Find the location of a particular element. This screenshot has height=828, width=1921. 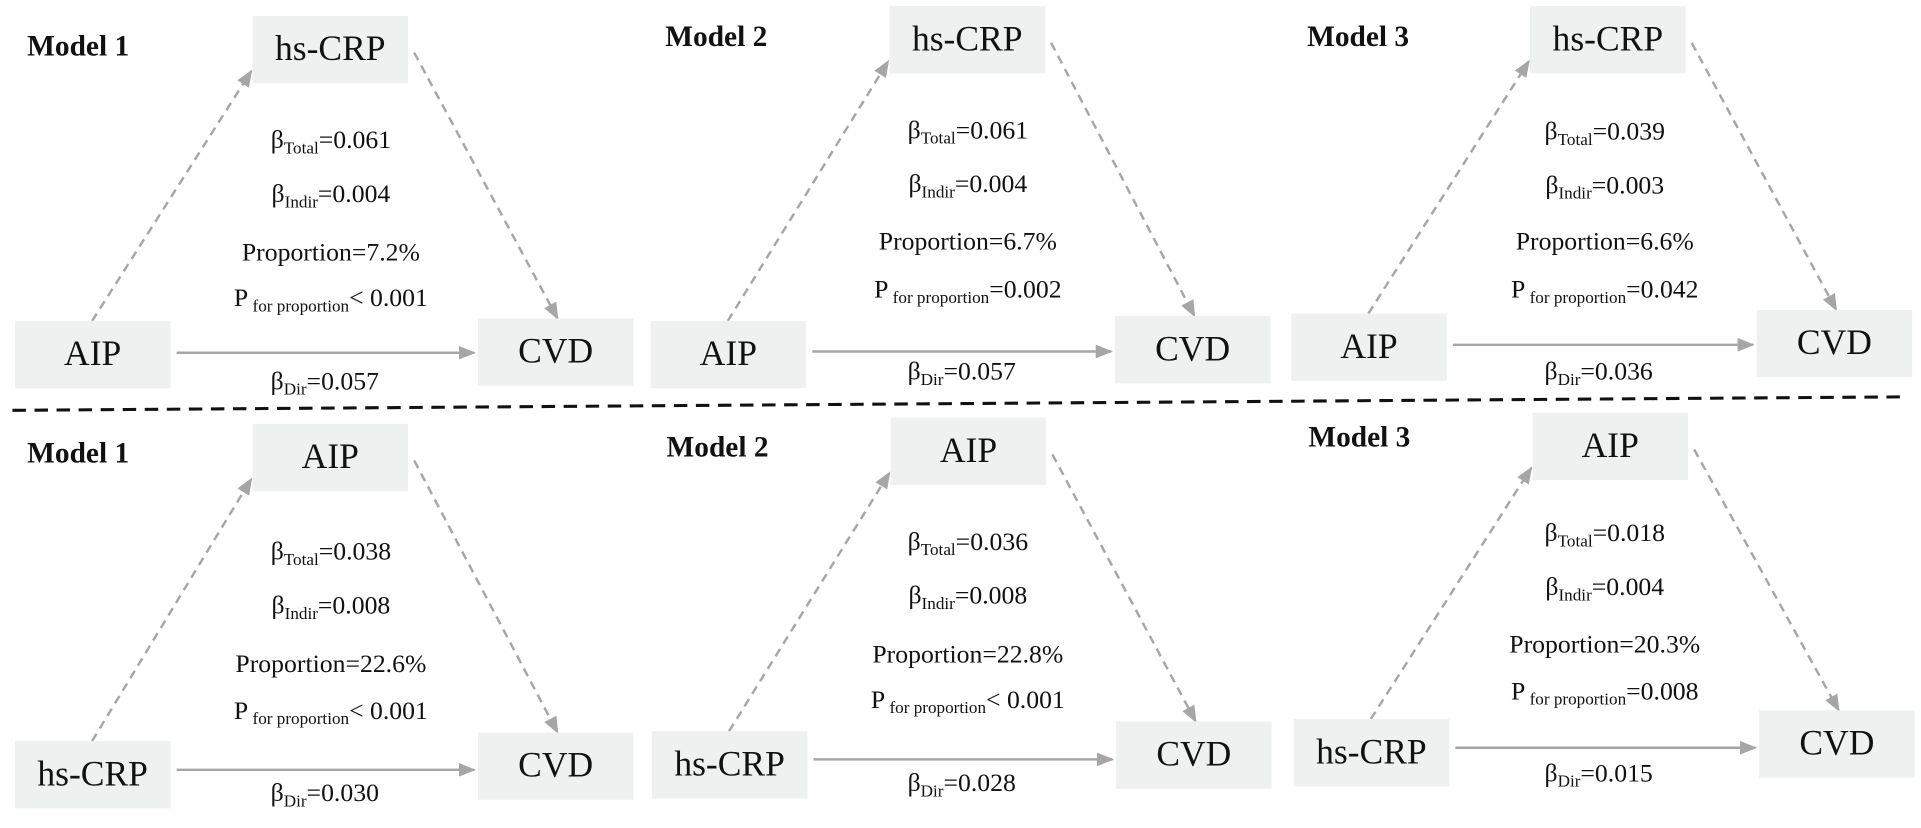

stat: Proportion=7.2% is located at coordinates (331, 252).